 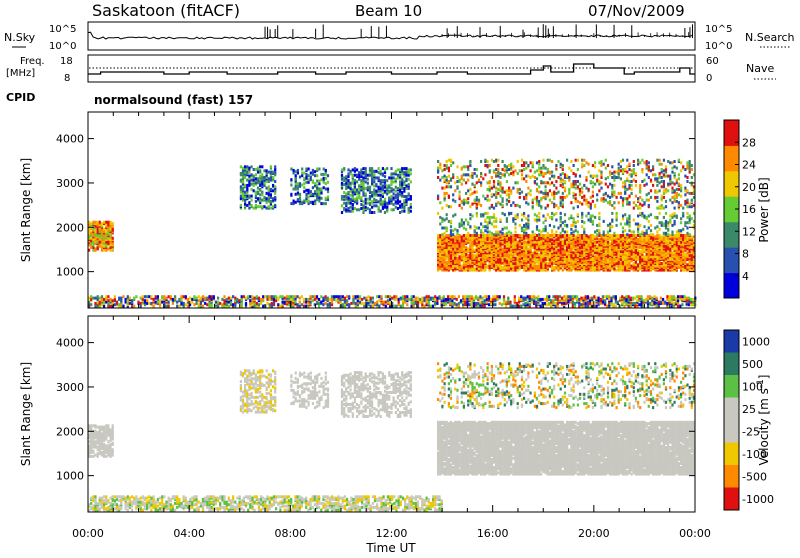 I want to click on cpid-label: CPID, so click(x=20, y=97).